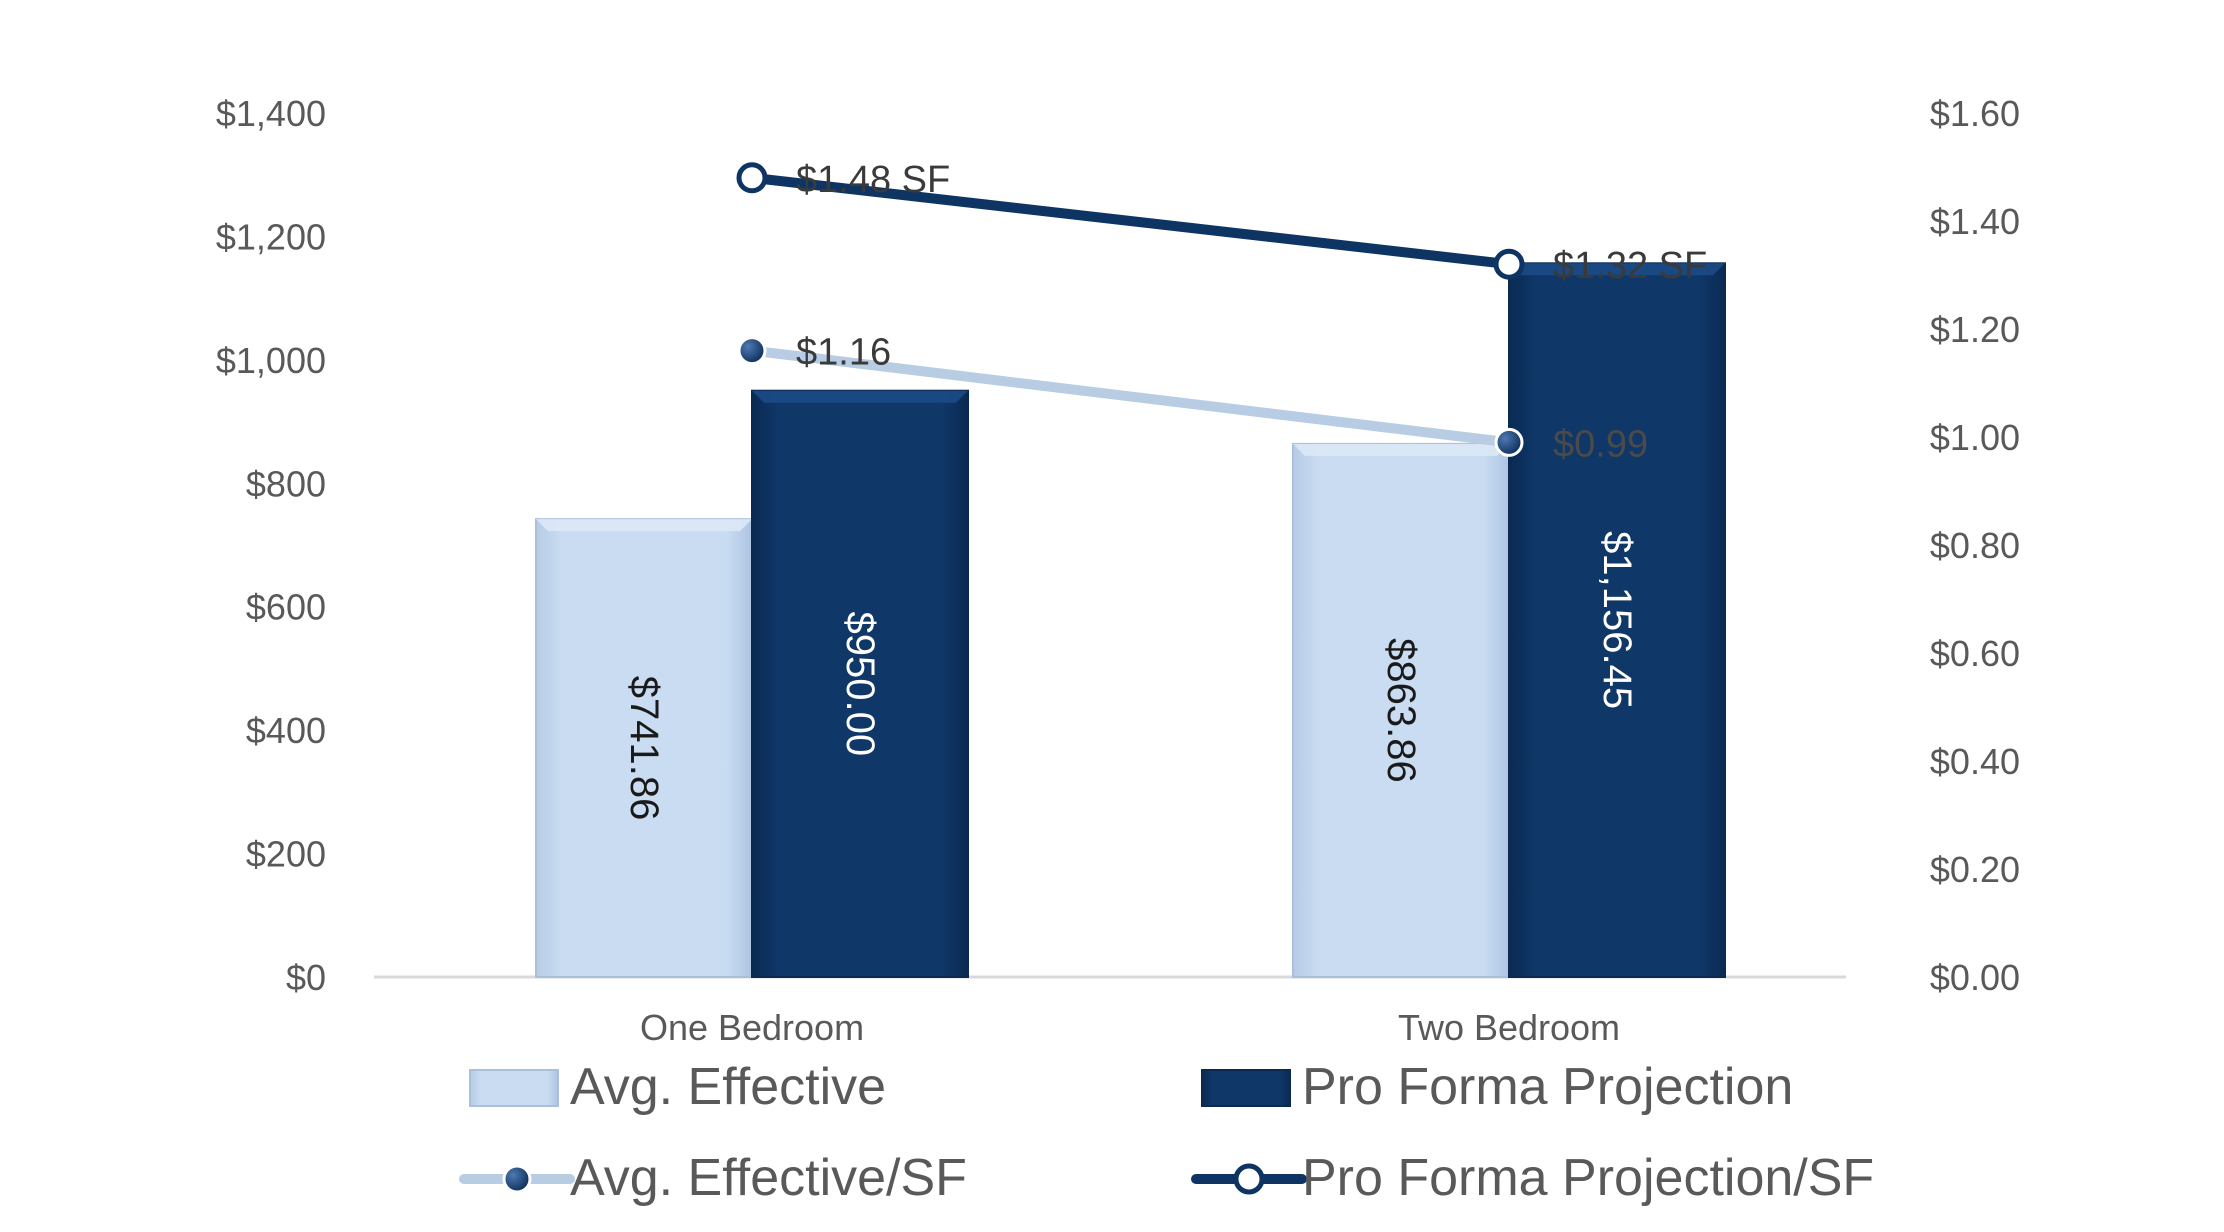 The height and width of the screenshot is (1232, 2224). Describe the element at coordinates (1547, 1087) in the screenshot. I see `legend-label: Pro Forma Projection` at that location.